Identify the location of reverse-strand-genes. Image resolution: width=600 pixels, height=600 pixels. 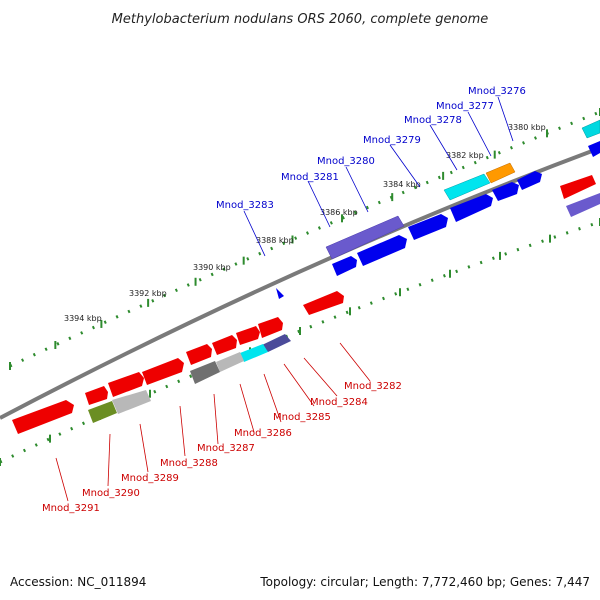
(178, 362).